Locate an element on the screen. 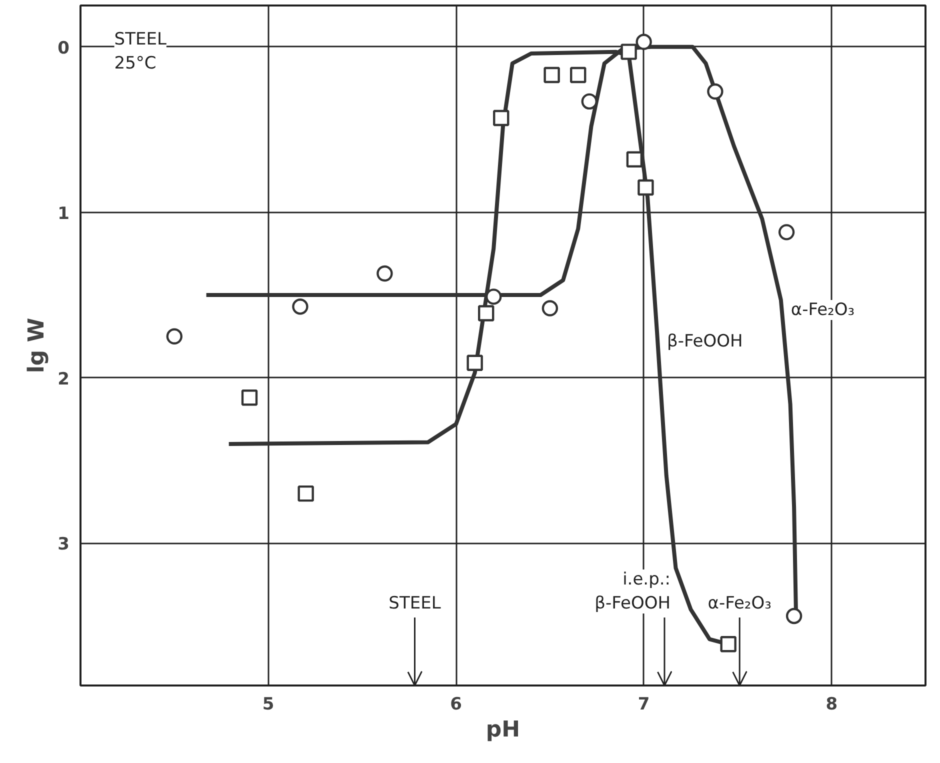  x-tick-label: 8 is located at coordinates (832, 704).